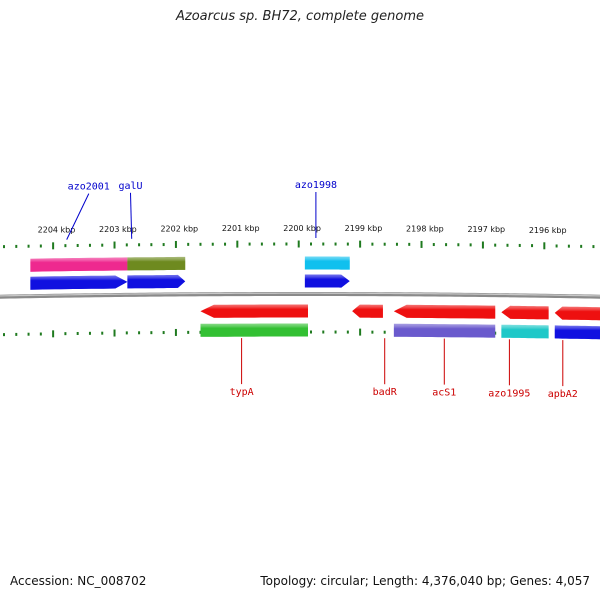 This screenshot has width=600, height=600. Describe the element at coordinates (179, 228) in the screenshot. I see `scale-label: 2202 kbp` at that location.